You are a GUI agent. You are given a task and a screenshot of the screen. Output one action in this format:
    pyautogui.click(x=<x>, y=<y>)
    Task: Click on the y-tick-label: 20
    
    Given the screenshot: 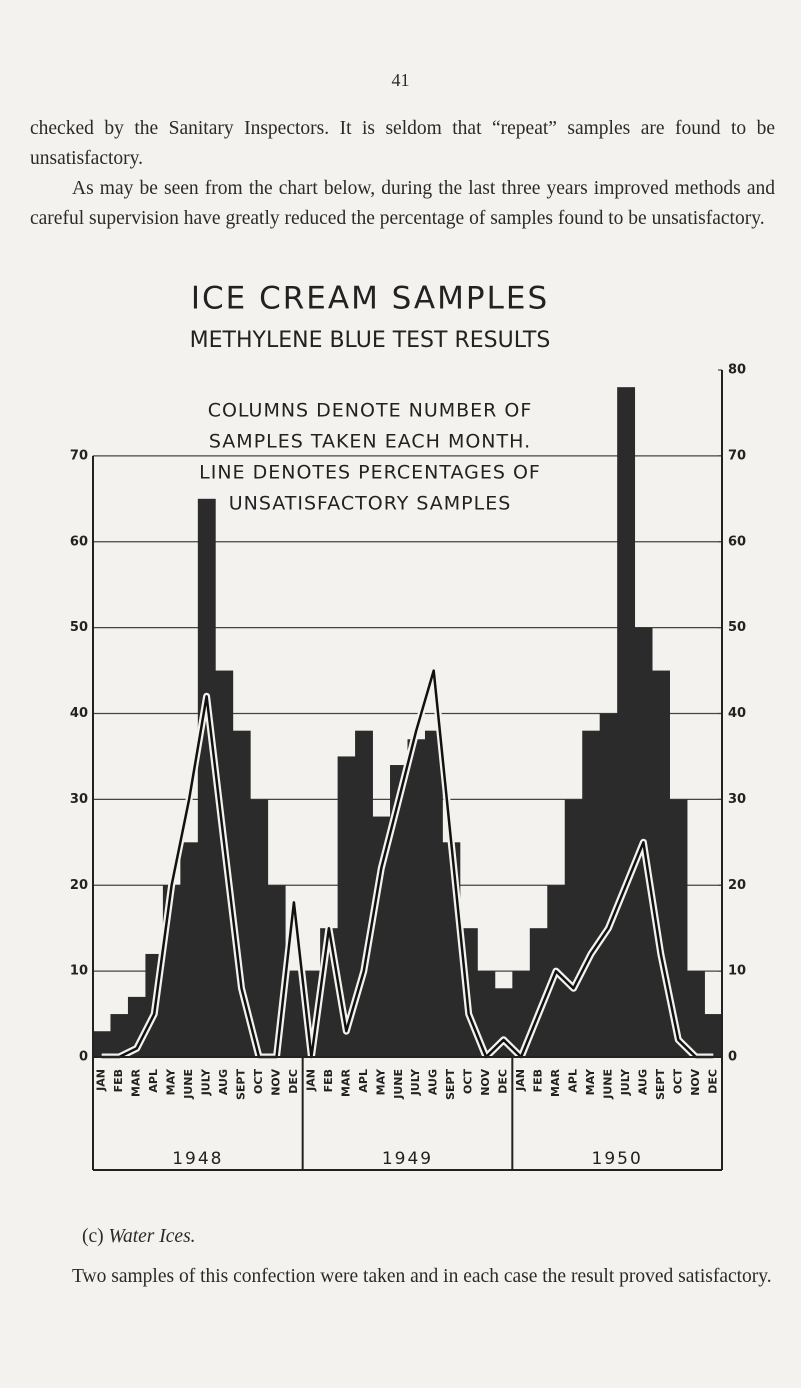 What is the action you would take?
    pyautogui.click(x=79, y=885)
    